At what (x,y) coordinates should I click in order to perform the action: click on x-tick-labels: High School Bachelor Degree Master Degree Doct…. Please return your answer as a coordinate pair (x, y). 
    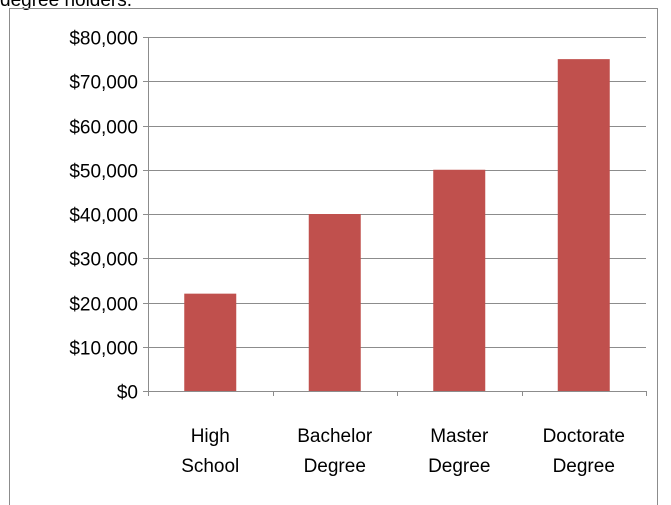
    Looking at the image, I should click on (403, 451).